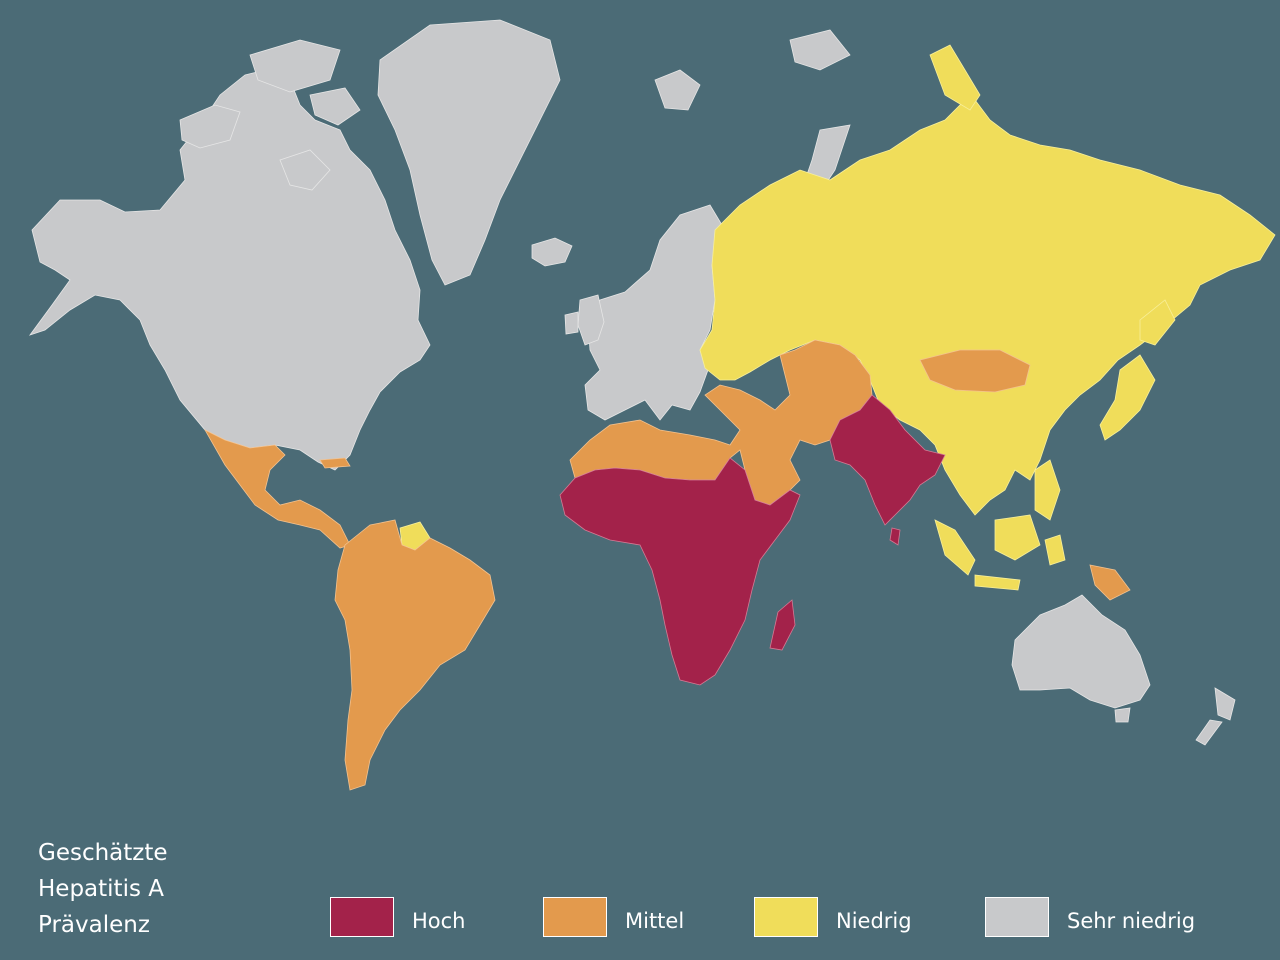  I want to click on sub-saharan-africa-region, so click(680, 571).